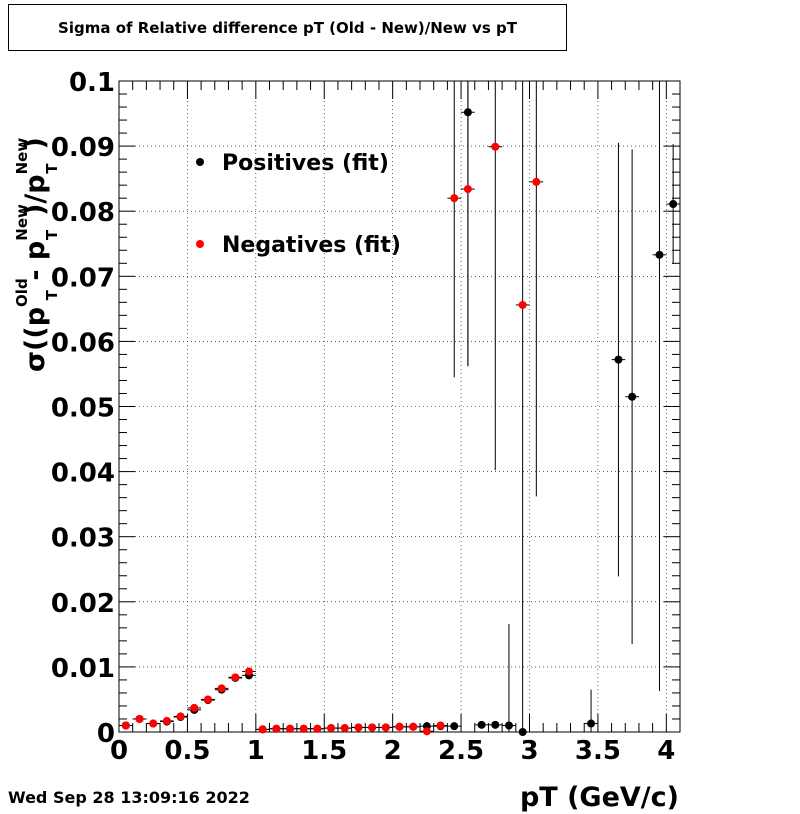 This screenshot has height=814, width=800. Describe the element at coordinates (129, 797) in the screenshot. I see `timestamp: Wed Sep 28 13:09:16 2022` at that location.